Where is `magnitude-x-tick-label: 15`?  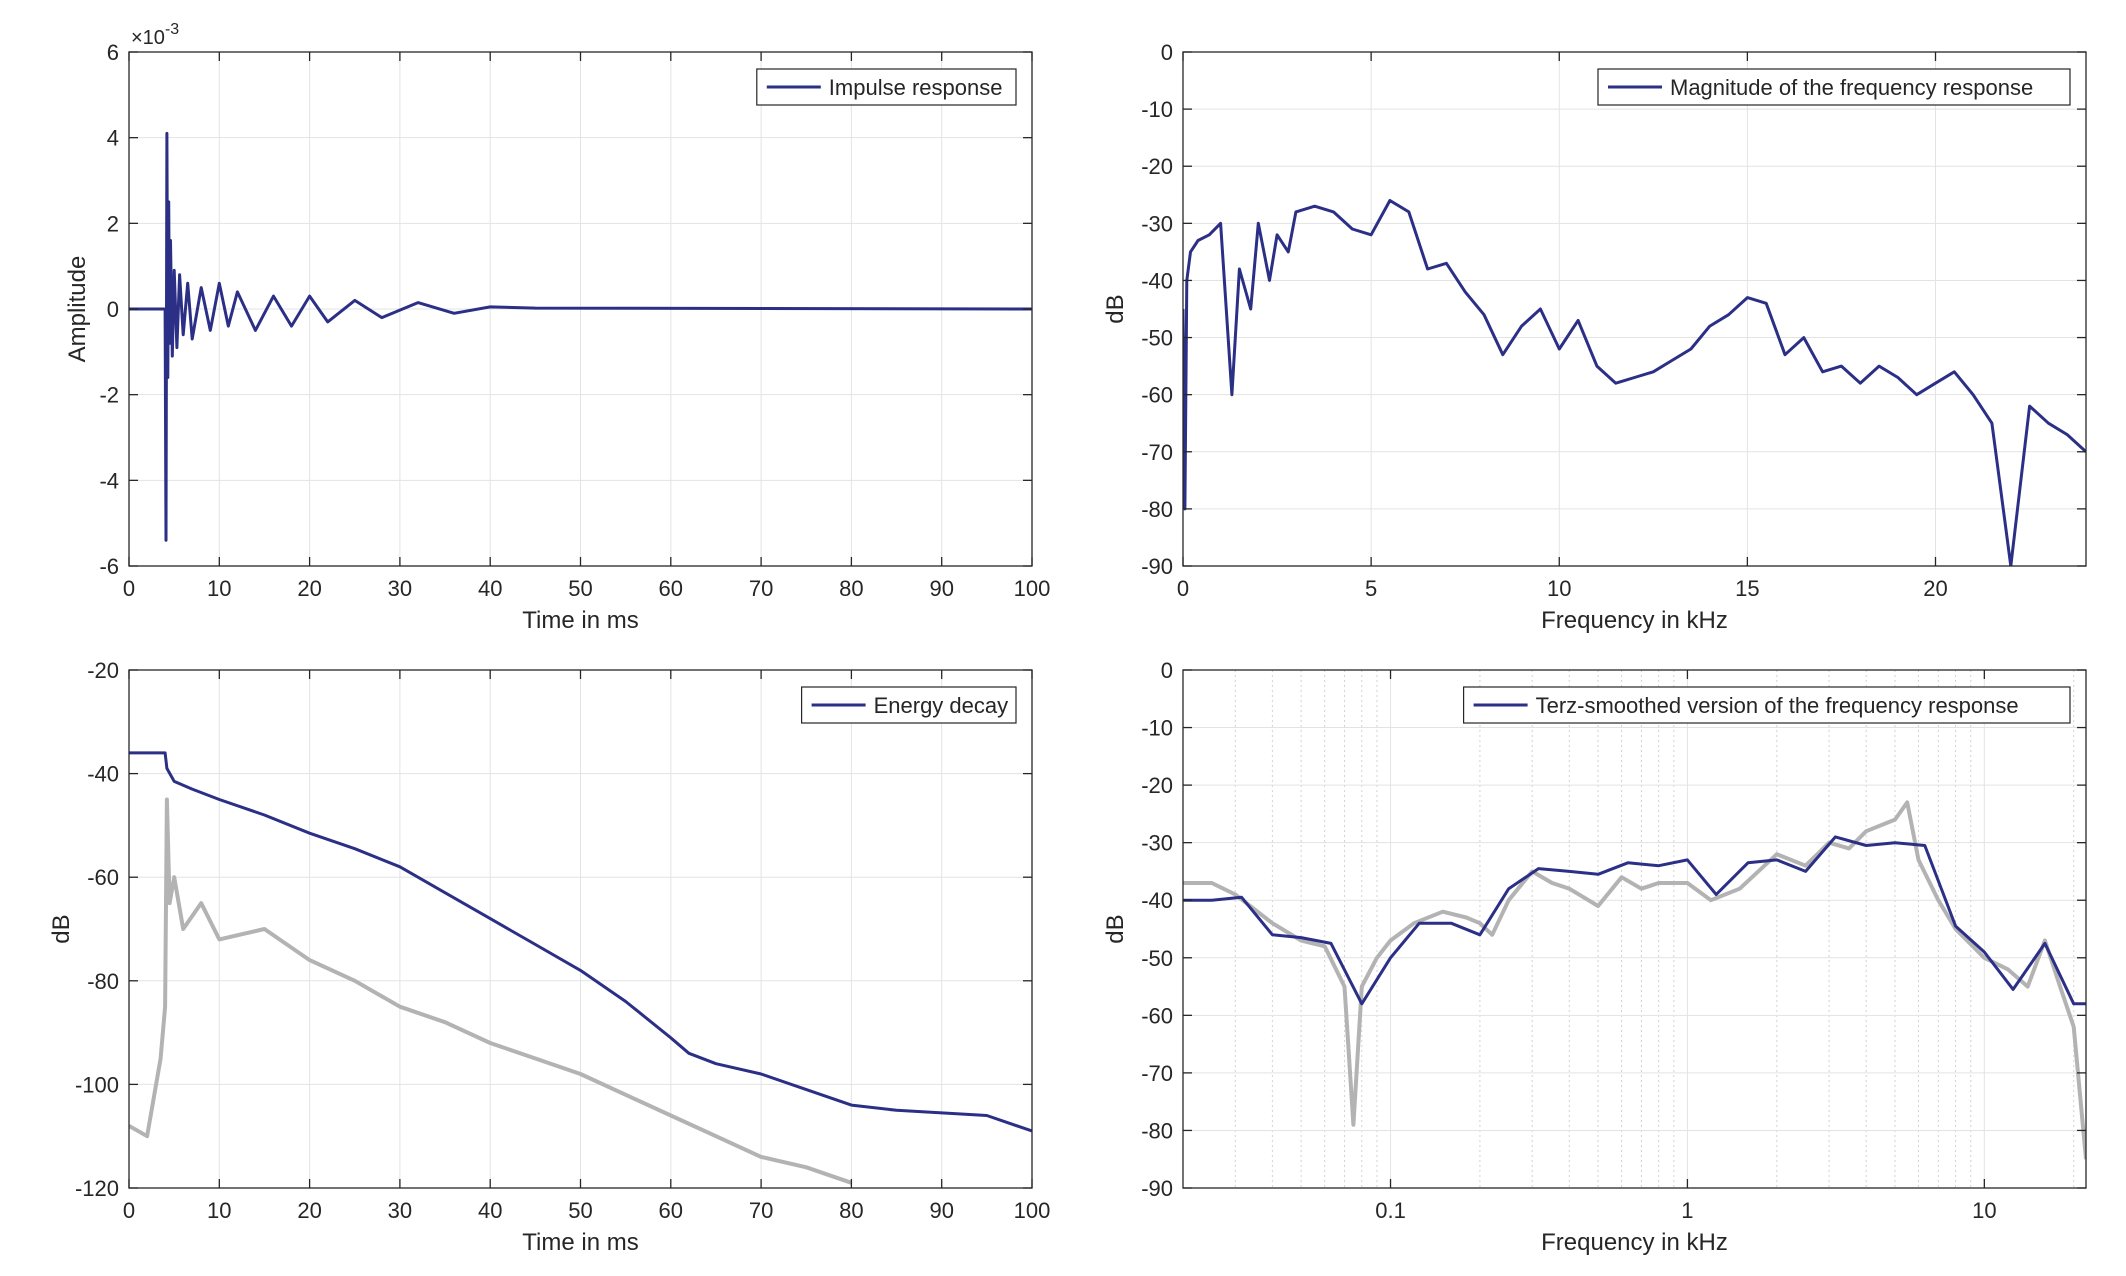
magnitude-x-tick-label: 15 is located at coordinates (1747, 588).